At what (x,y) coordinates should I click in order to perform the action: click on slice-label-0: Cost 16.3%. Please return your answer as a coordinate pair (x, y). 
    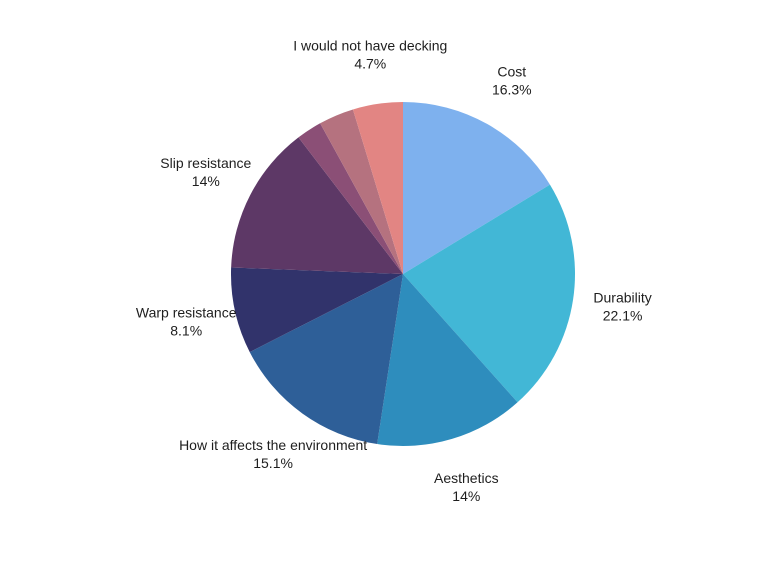
    Looking at the image, I should click on (512, 81).